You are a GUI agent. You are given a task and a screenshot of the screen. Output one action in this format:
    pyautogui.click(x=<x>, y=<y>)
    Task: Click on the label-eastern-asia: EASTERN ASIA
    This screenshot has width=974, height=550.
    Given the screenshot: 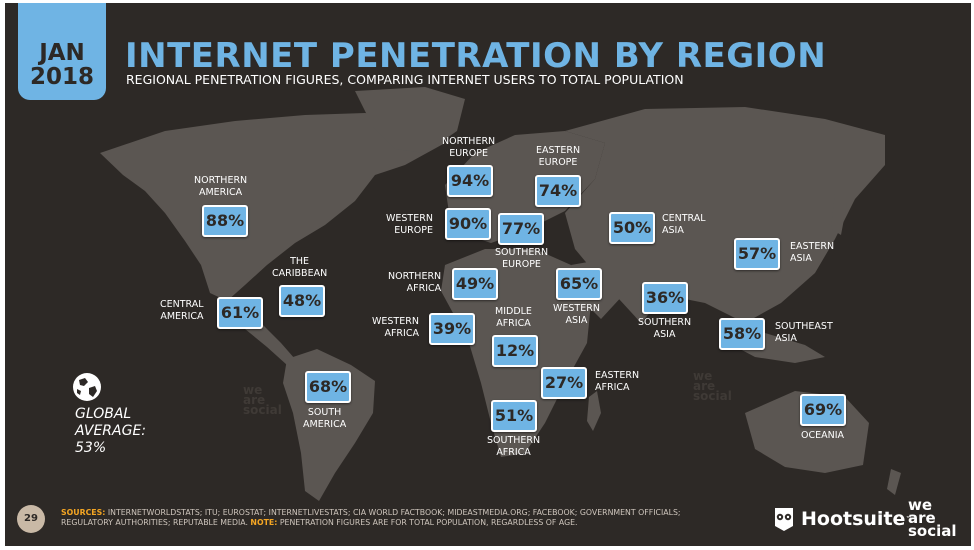 What is the action you would take?
    pyautogui.click(x=812, y=252)
    